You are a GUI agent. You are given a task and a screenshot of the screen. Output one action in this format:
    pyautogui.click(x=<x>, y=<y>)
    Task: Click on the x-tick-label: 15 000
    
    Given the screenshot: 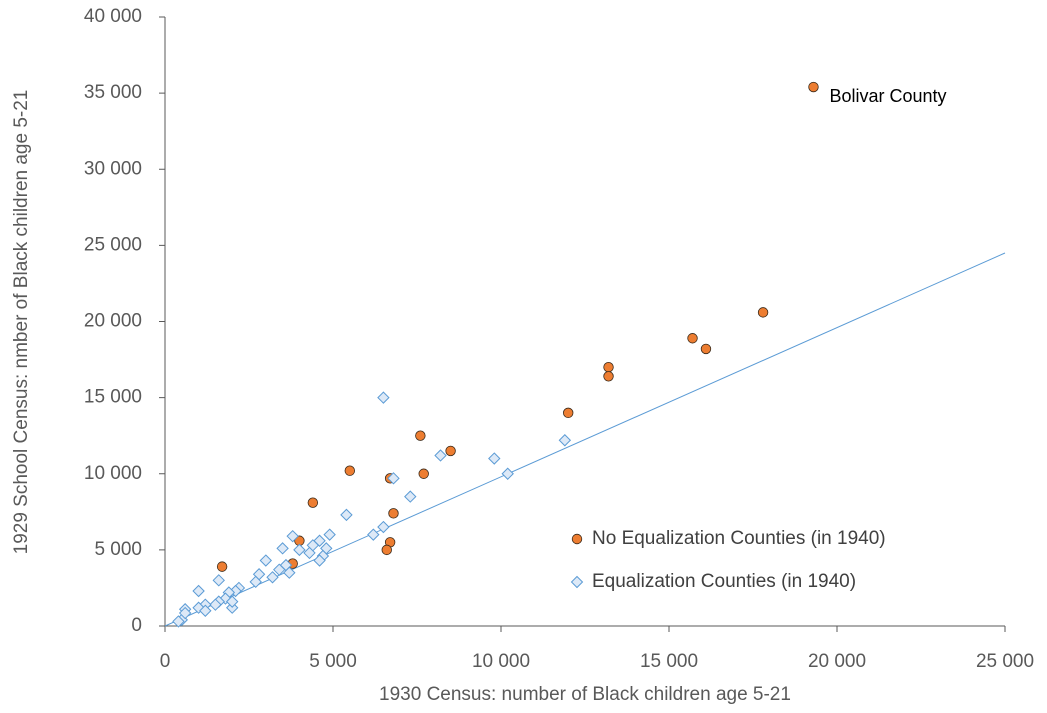 What is the action you would take?
    pyautogui.click(x=669, y=661)
    